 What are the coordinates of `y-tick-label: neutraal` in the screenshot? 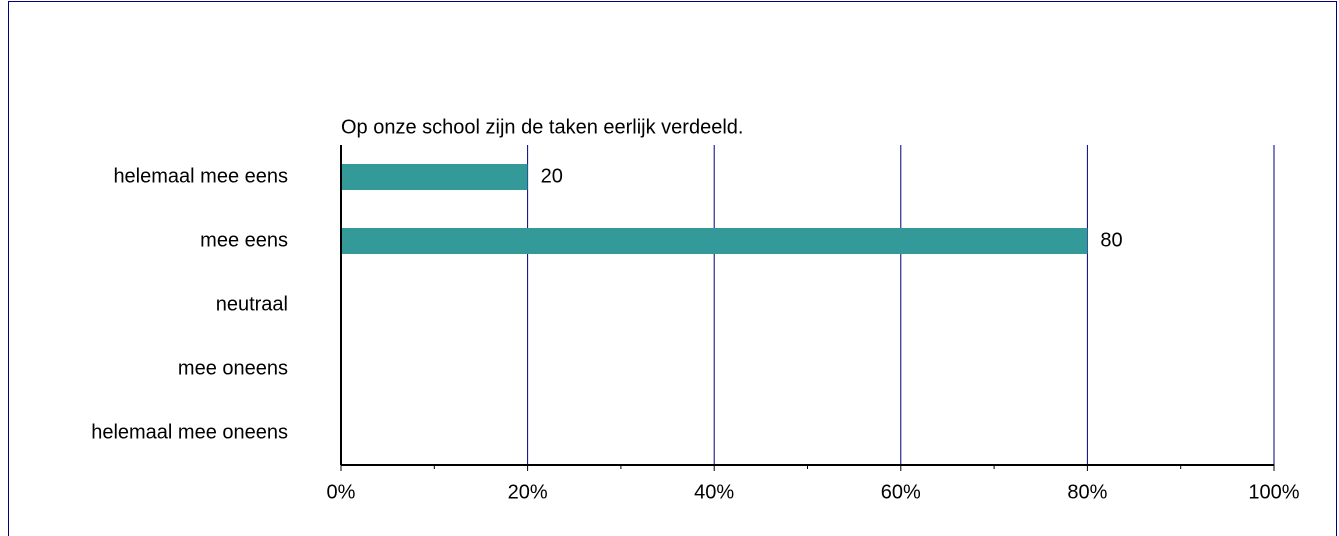 It's located at (252, 304).